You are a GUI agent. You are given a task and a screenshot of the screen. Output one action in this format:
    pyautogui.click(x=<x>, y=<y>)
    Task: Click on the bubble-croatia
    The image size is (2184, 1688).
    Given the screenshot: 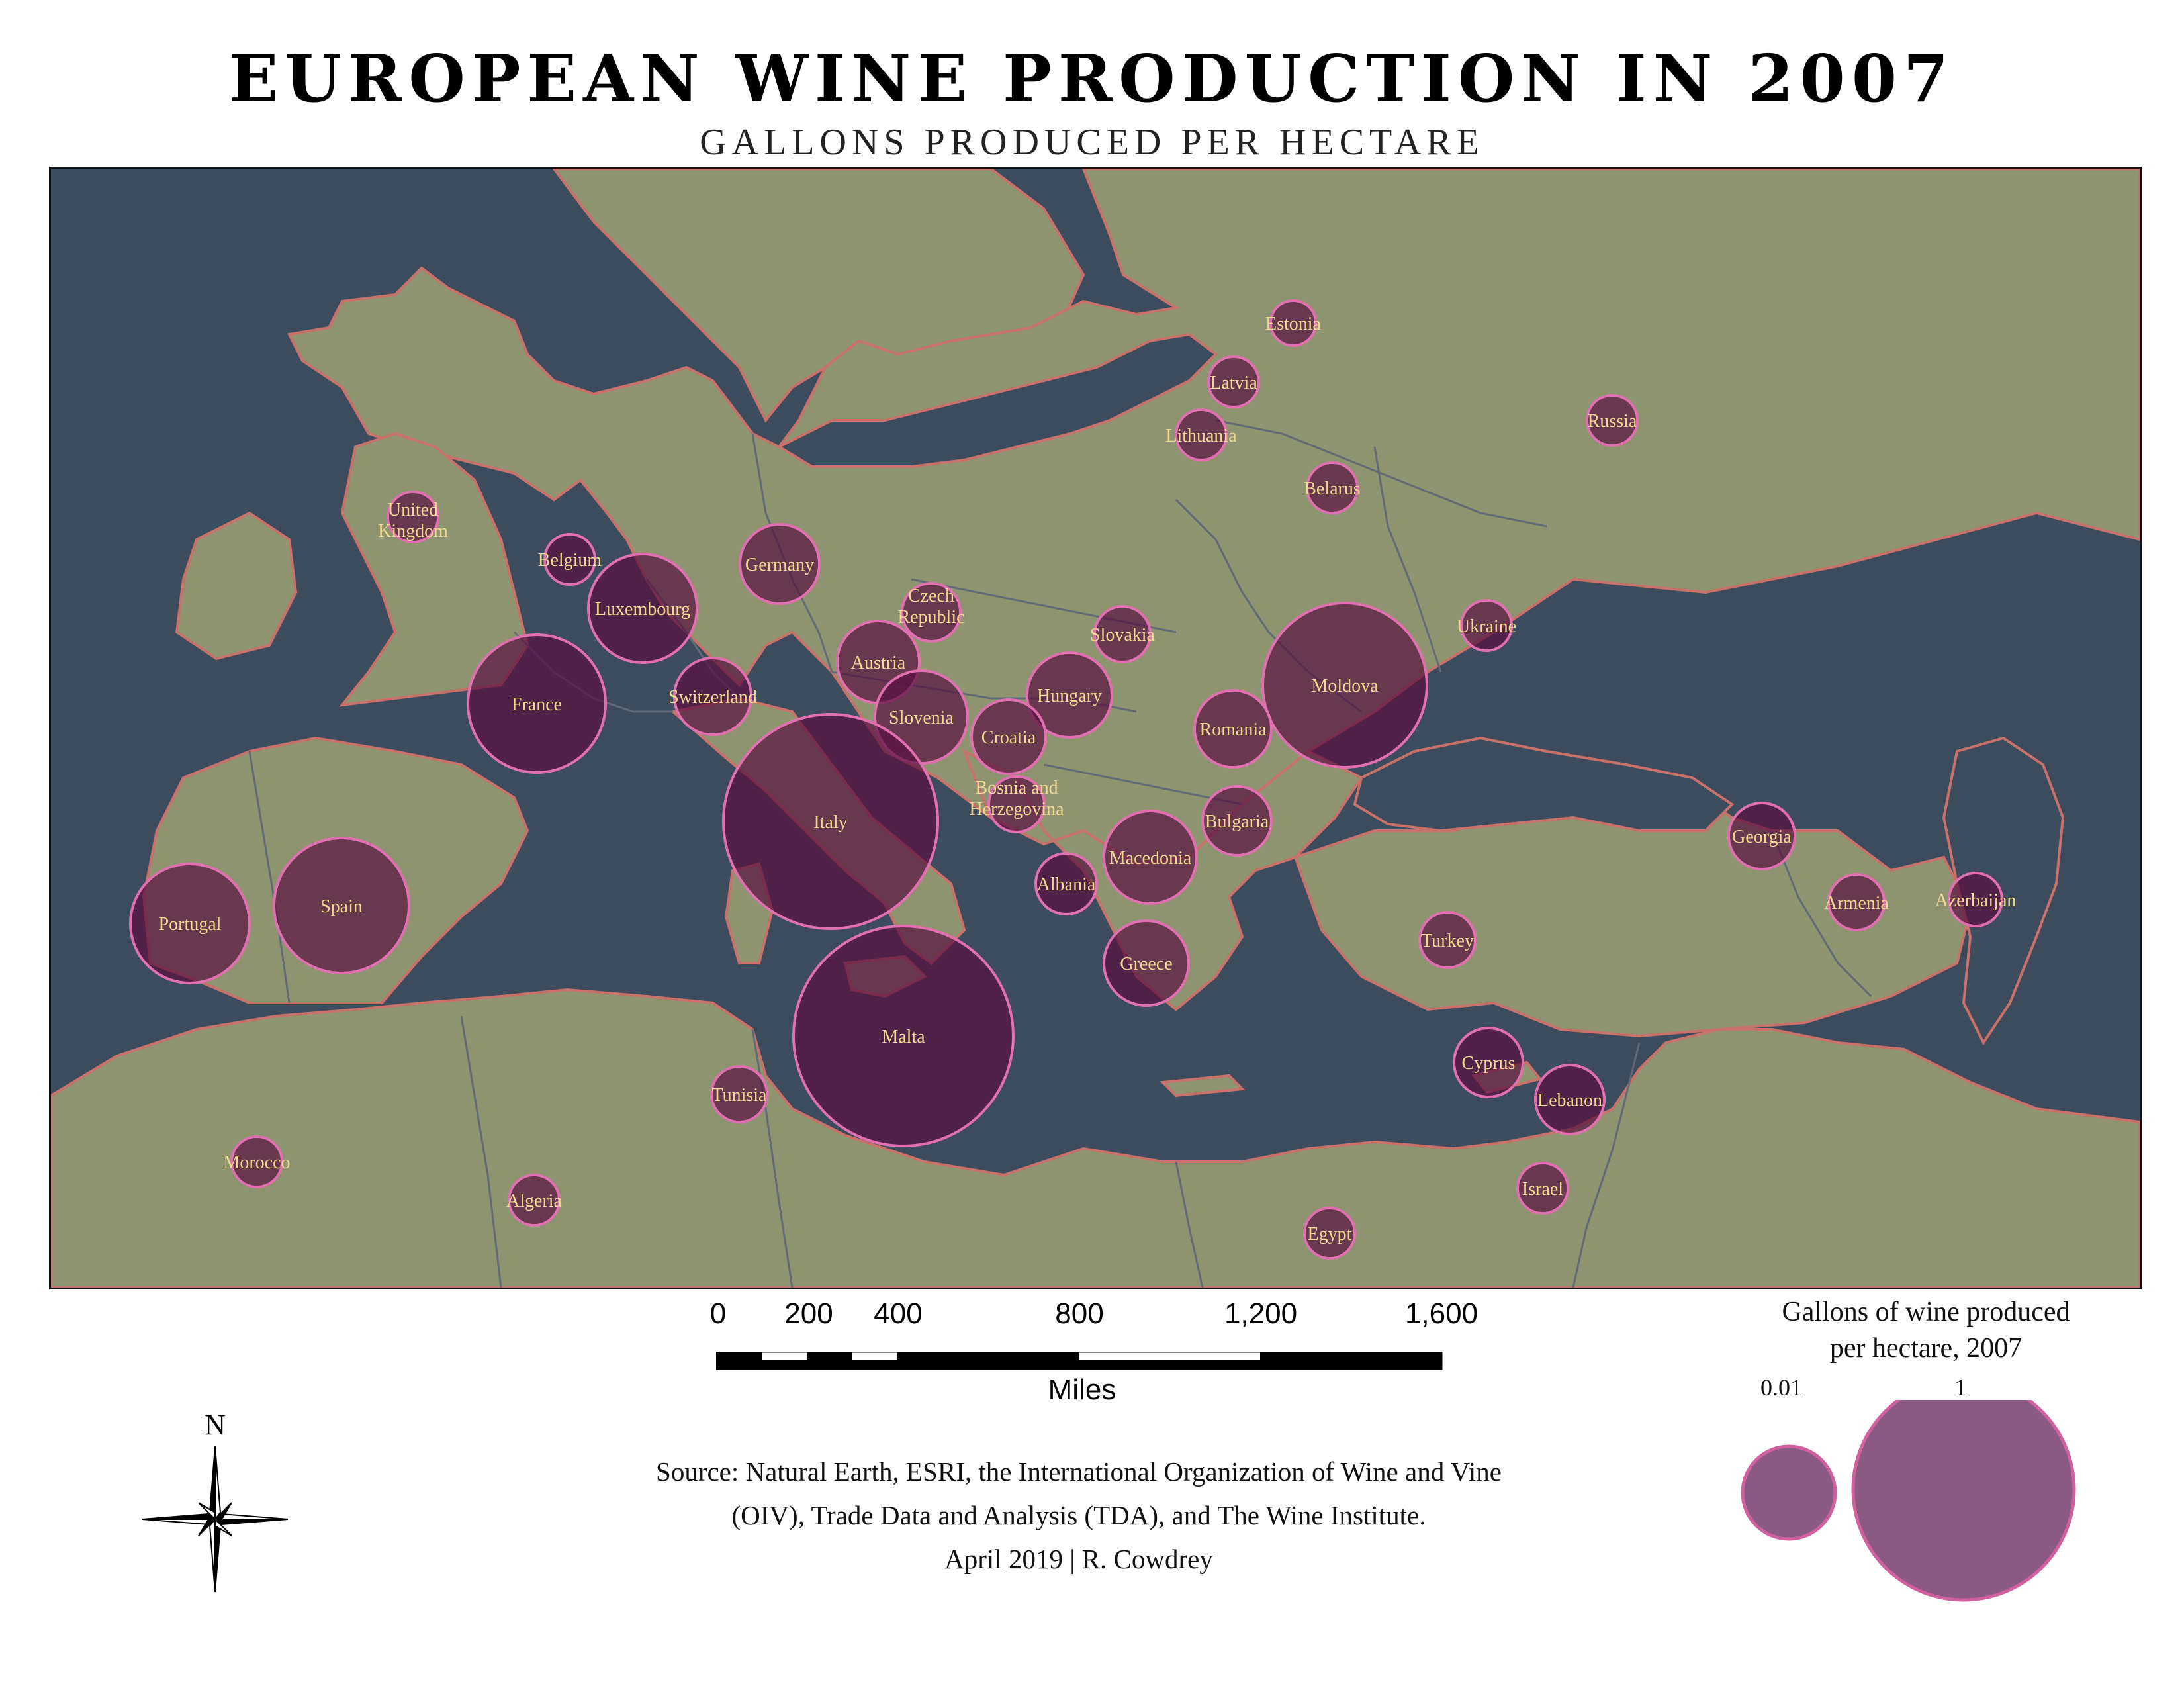 What is the action you would take?
    pyautogui.click(x=1008, y=736)
    